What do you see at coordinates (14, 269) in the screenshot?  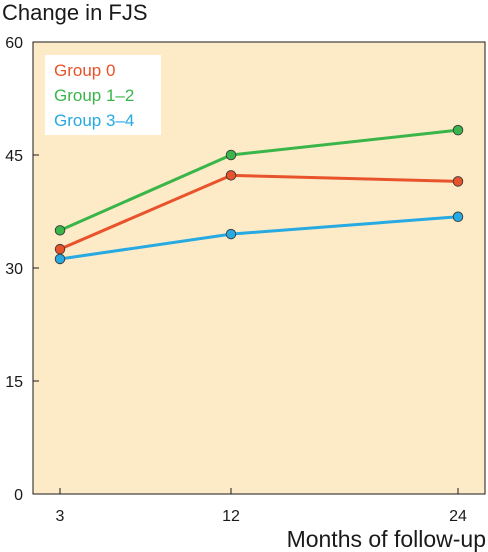 I see `y-tick-label: 30` at bounding box center [14, 269].